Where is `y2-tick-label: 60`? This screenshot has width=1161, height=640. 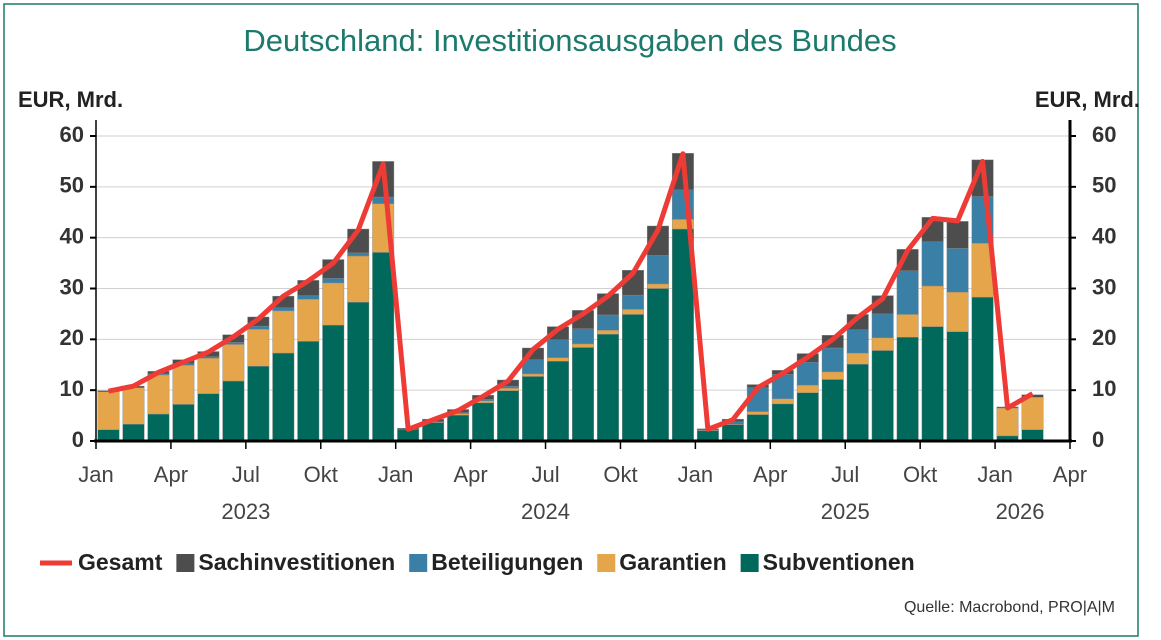 y2-tick-label: 60 is located at coordinates (1104, 134).